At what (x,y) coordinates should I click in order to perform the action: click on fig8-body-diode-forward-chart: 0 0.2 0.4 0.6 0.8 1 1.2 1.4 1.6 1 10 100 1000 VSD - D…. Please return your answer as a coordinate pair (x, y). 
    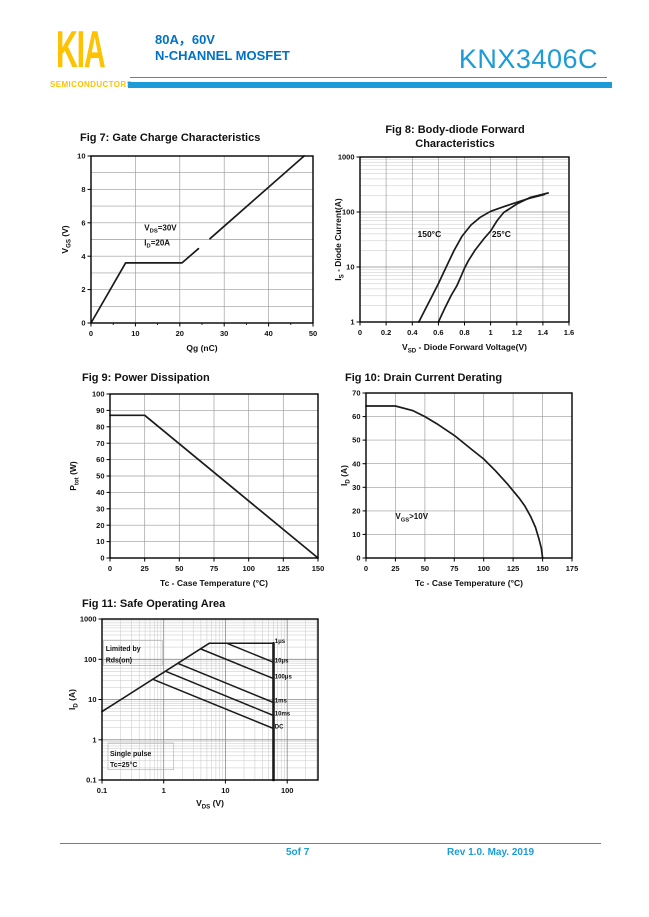
    Looking at the image, I should click on (476, 239).